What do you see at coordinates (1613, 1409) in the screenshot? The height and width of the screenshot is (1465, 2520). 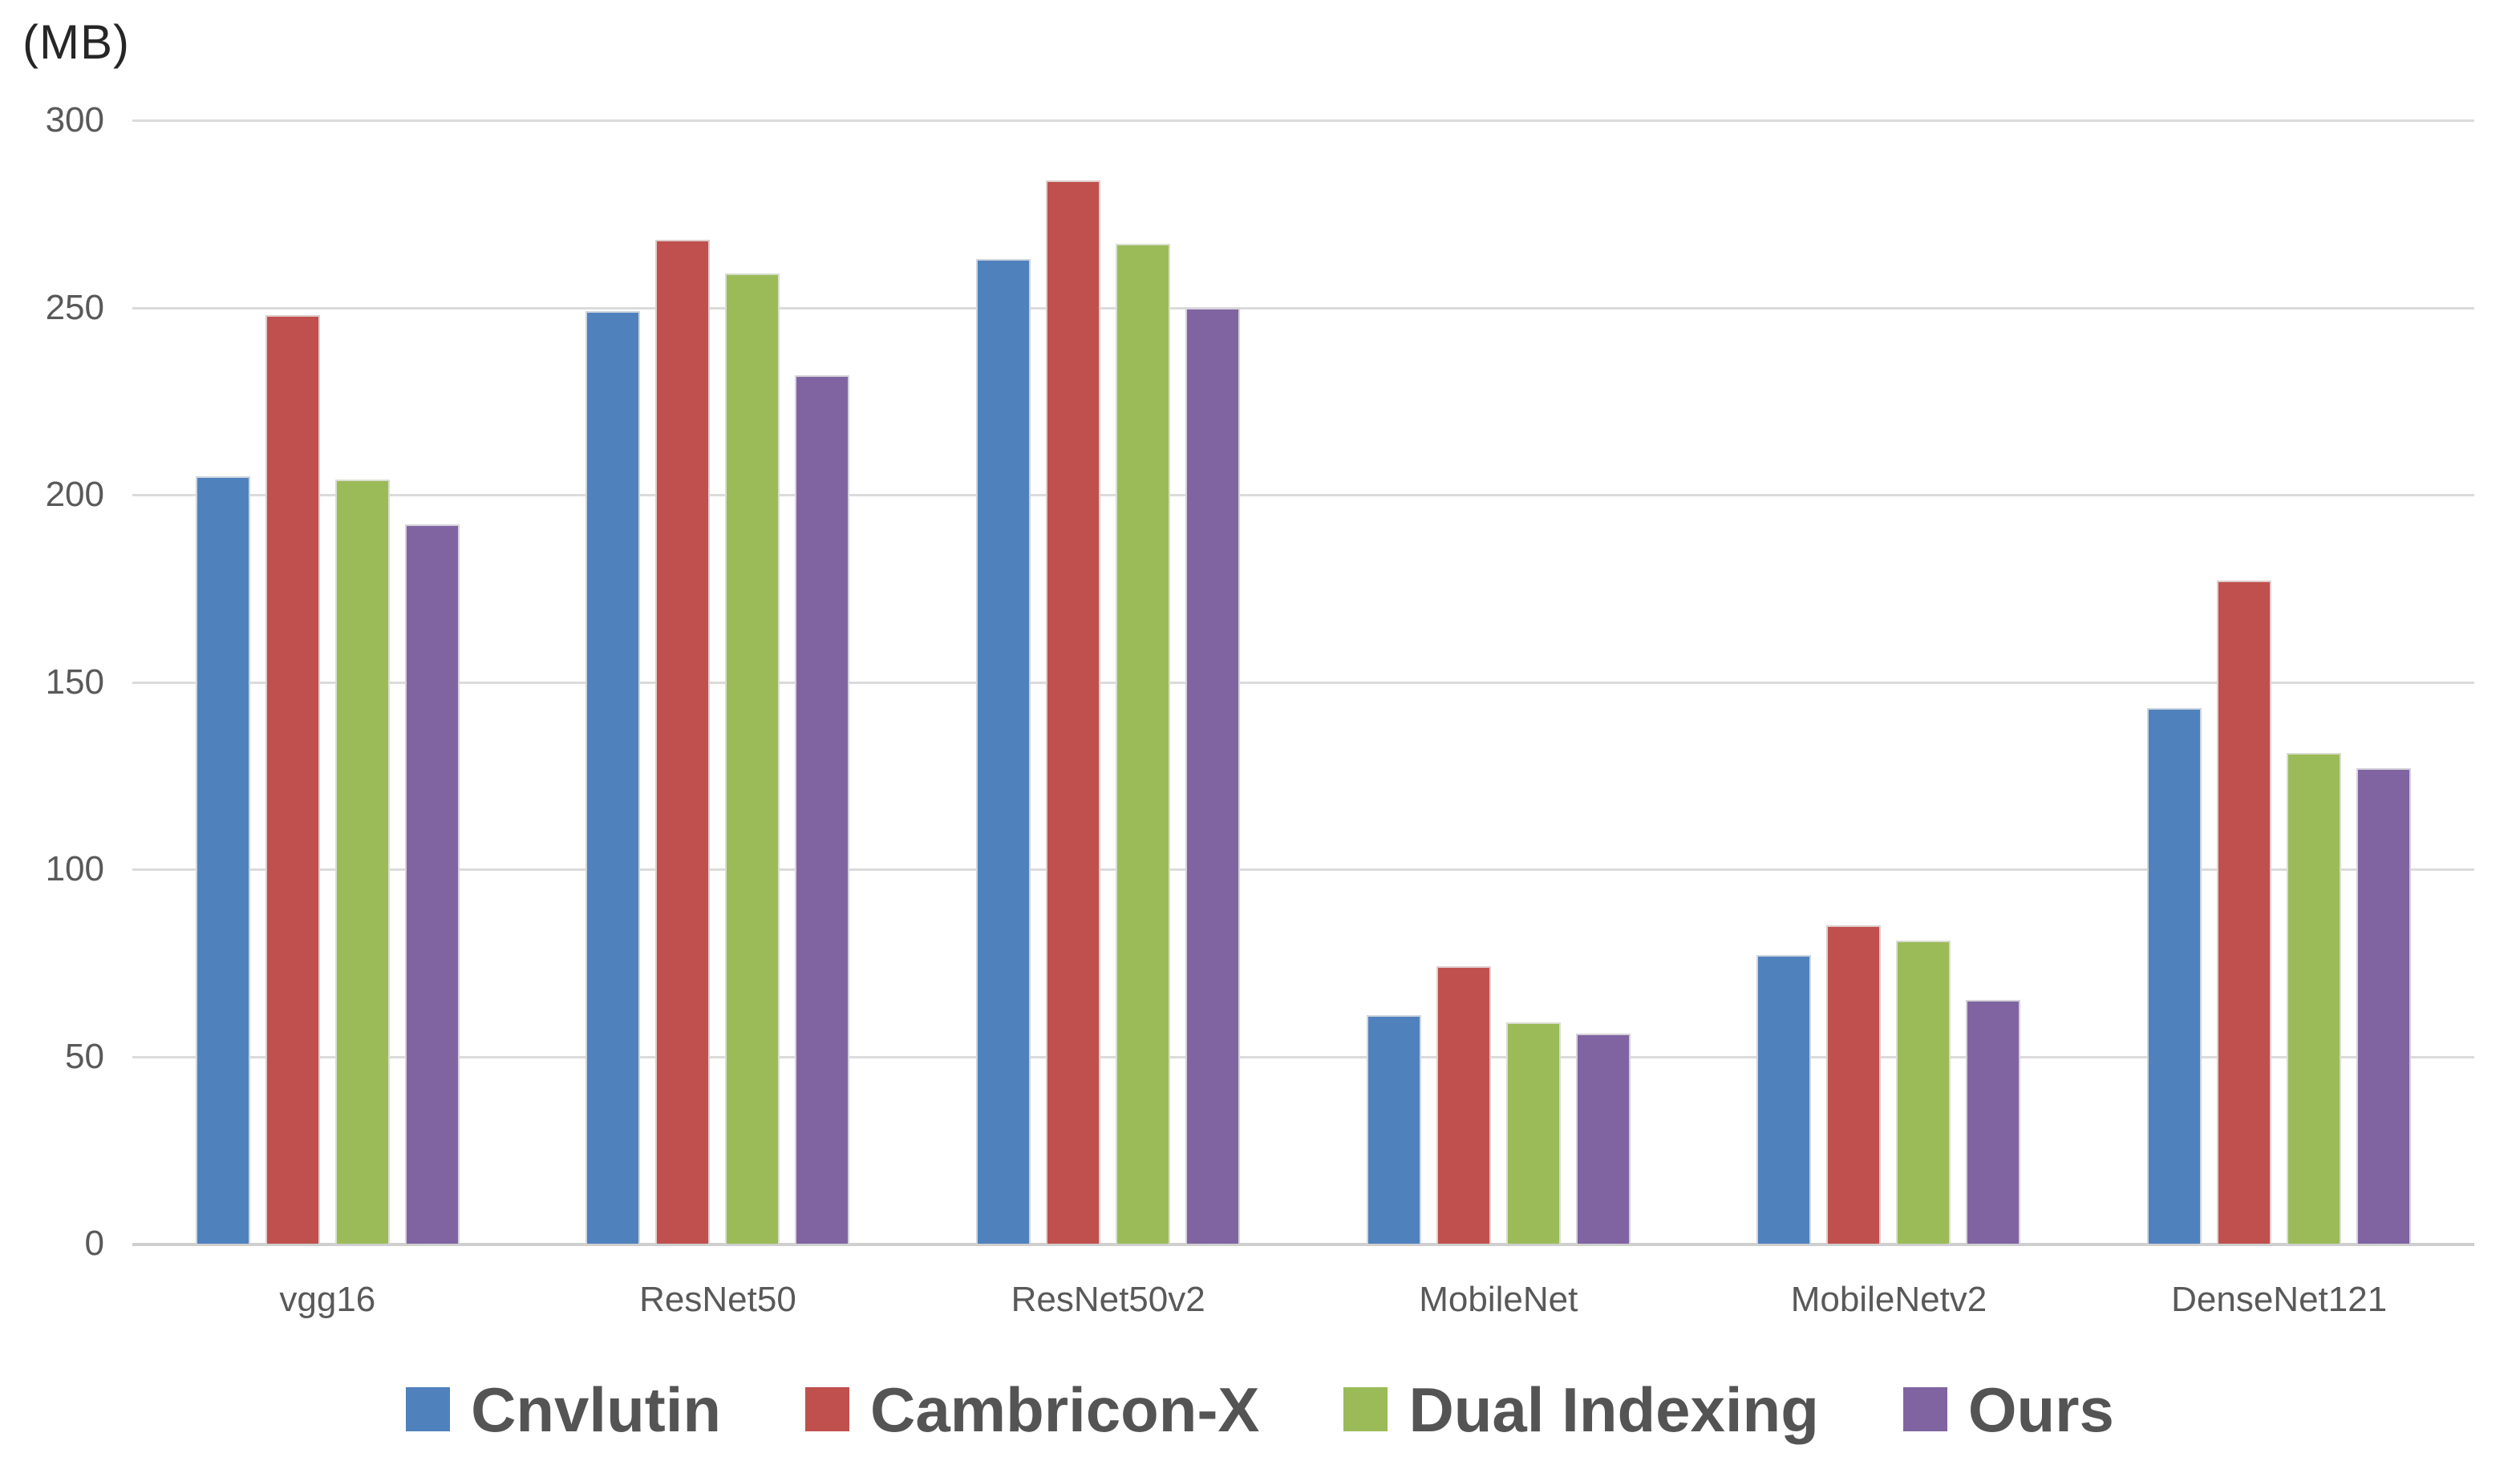 I see `legend-label-Dual Indexing: Dual Indexing` at bounding box center [1613, 1409].